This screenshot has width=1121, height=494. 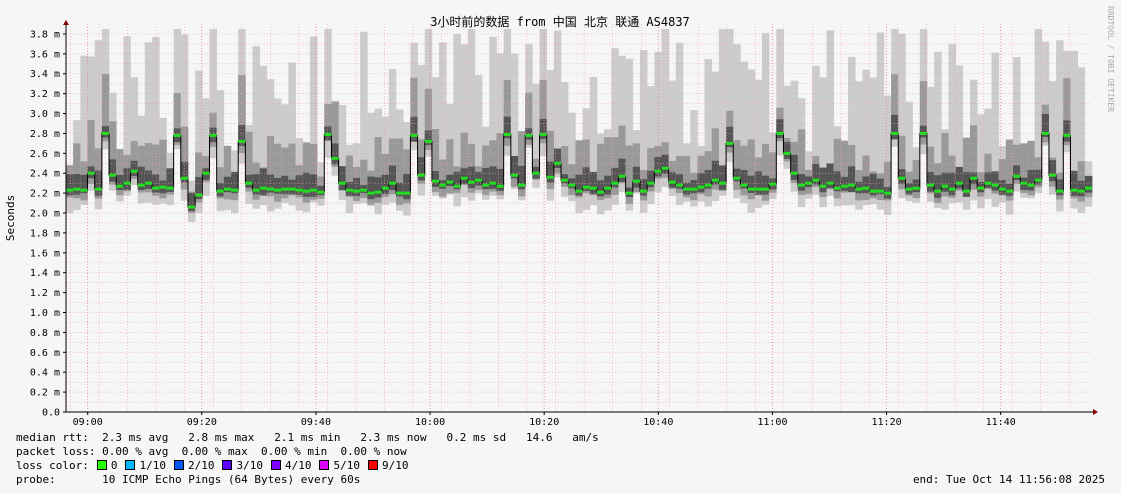 I want to click on y-tick-label: 1.6 m, so click(x=45, y=253).